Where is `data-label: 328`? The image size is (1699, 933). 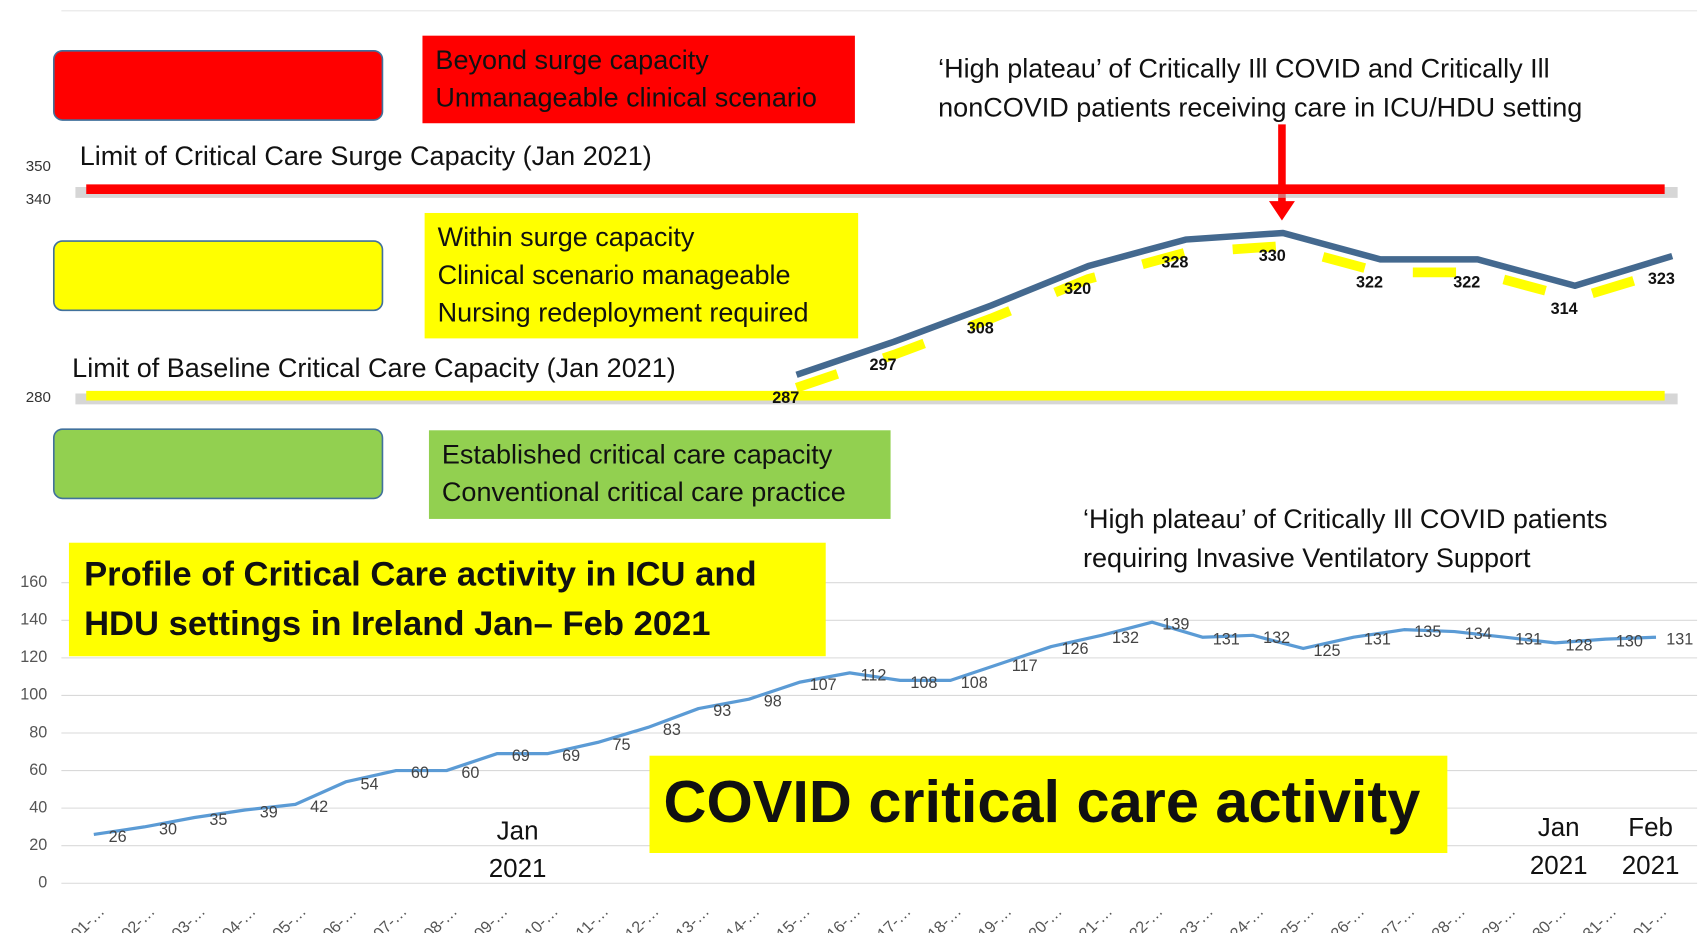
data-label: 328 is located at coordinates (1174, 263).